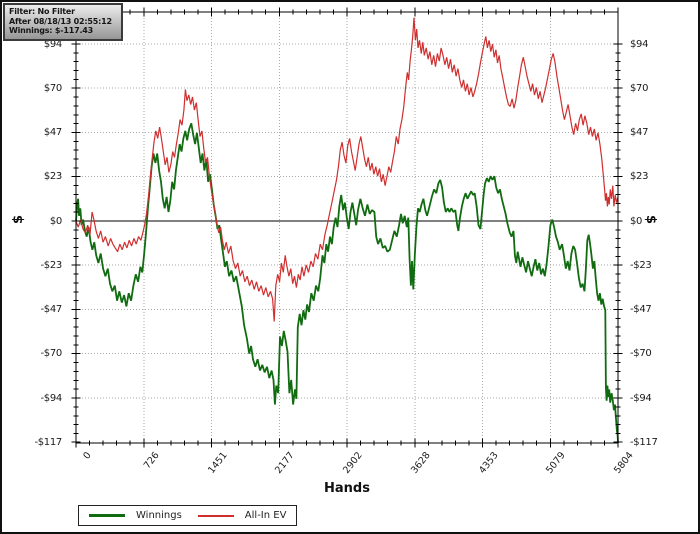 This screenshot has height=534, width=700. Describe the element at coordinates (51, 398) in the screenshot. I see `y-tick-label-left: -$94` at that location.